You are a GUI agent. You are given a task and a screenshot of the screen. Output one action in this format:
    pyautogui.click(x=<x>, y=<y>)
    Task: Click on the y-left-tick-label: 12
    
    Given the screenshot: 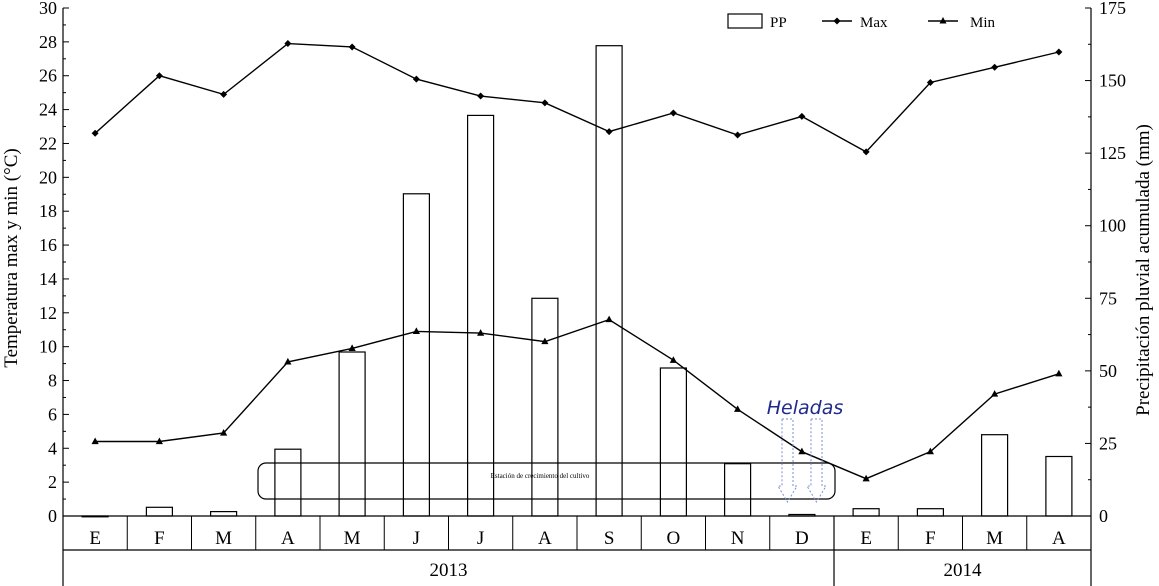 What is the action you would take?
    pyautogui.click(x=48, y=313)
    